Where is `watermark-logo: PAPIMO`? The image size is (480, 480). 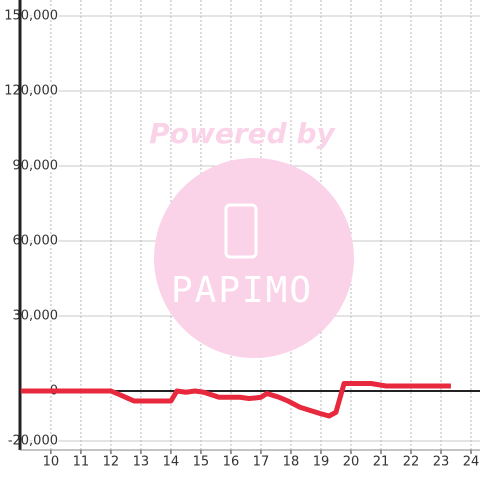
watermark-logo: PAPIMO is located at coordinates (242, 290).